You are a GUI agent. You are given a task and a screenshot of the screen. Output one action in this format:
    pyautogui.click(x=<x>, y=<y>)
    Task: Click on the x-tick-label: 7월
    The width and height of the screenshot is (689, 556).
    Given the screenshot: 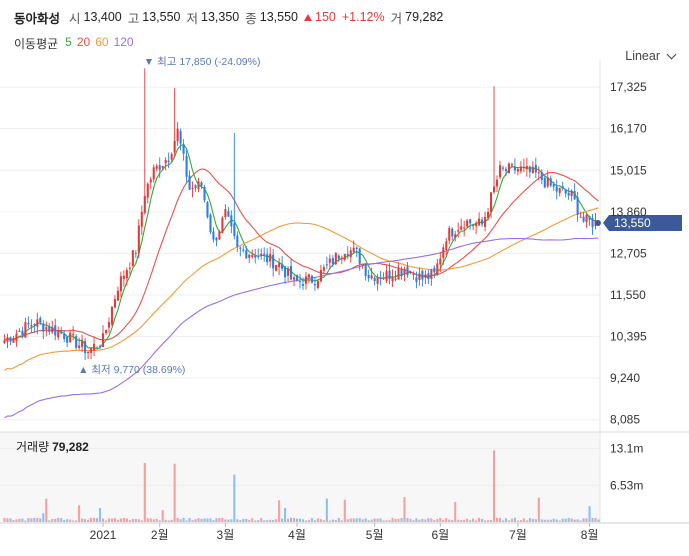 What is the action you would take?
    pyautogui.click(x=518, y=535)
    